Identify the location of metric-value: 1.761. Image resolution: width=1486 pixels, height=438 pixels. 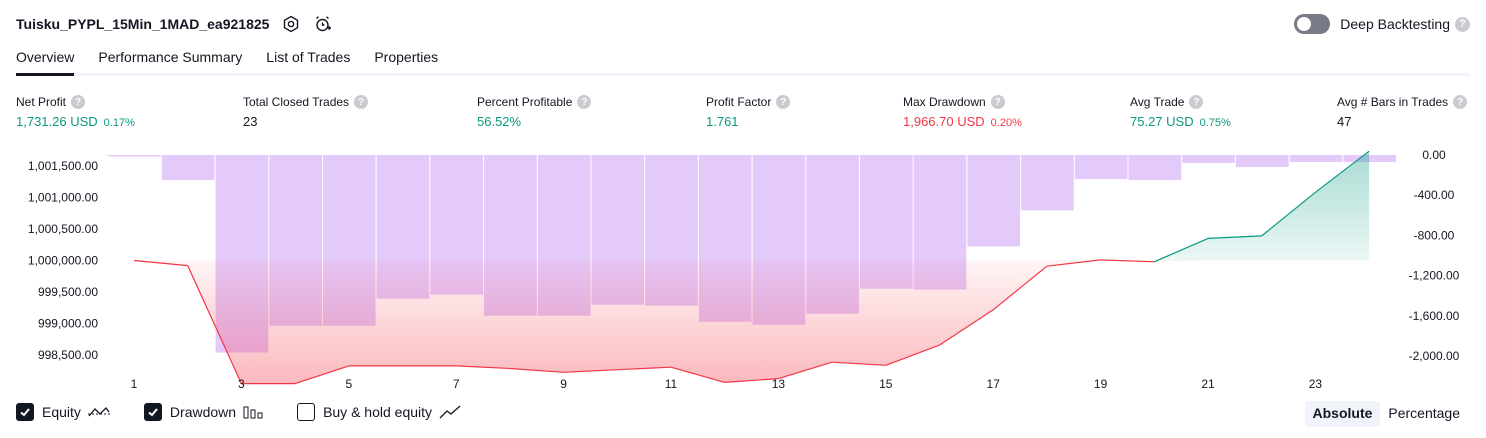
(722, 121).